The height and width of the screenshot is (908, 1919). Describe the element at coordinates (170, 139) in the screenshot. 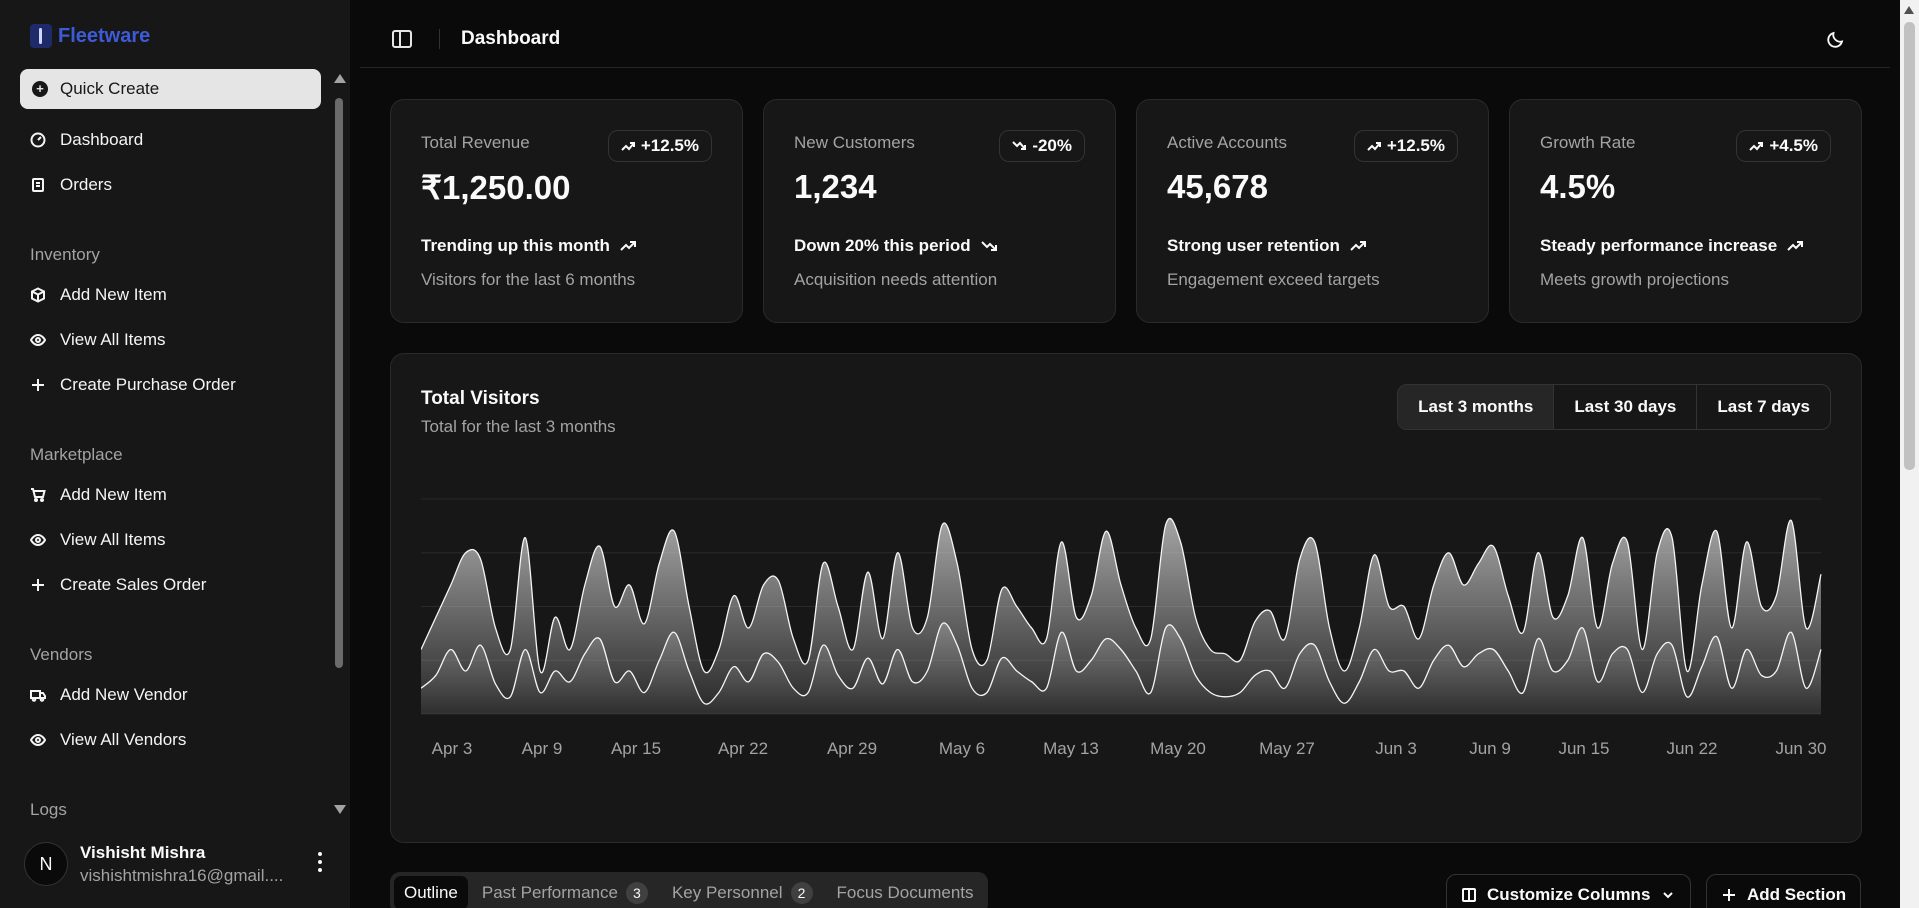

I see `sidebar-item-dashboard: Dashboard` at that location.